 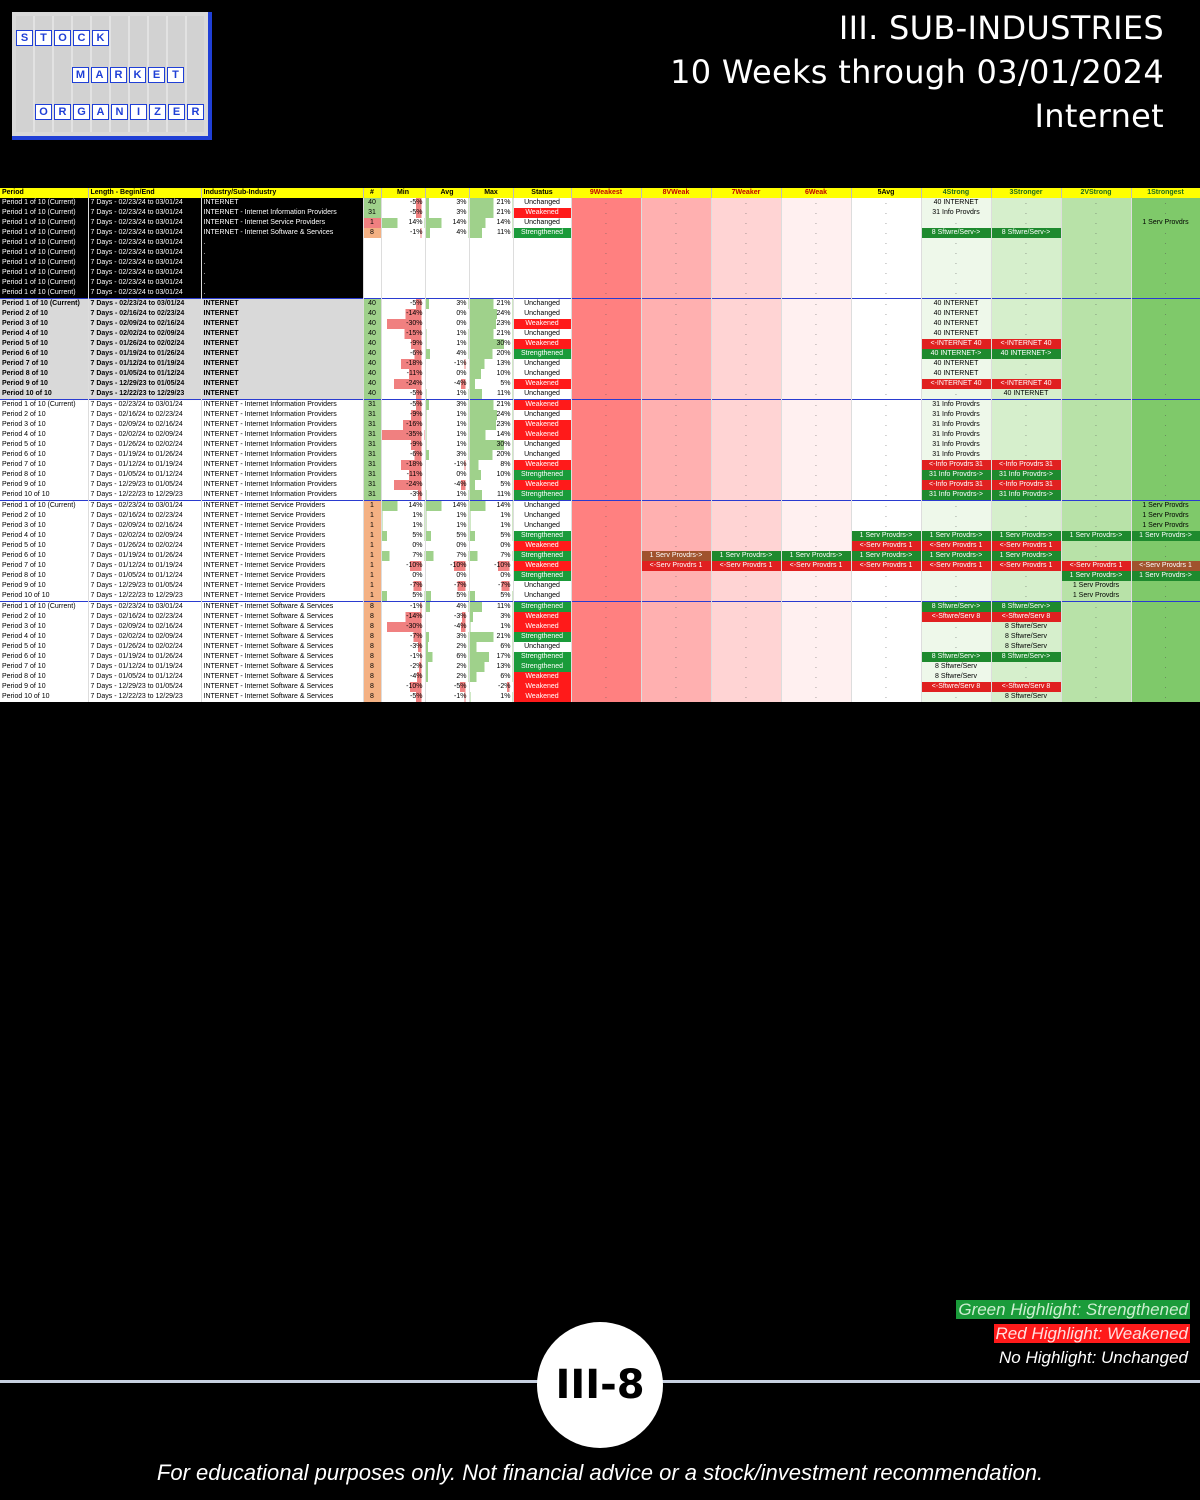 I want to click on column-header: #, so click(x=372, y=193).